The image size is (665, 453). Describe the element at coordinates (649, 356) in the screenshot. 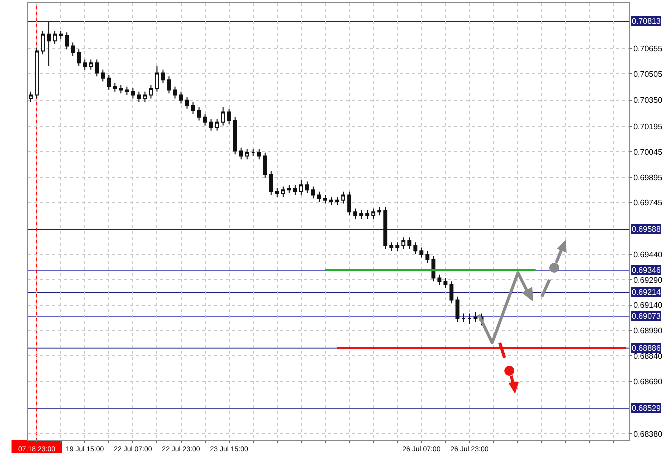

I see `y-tick-label: 0.68840` at that location.